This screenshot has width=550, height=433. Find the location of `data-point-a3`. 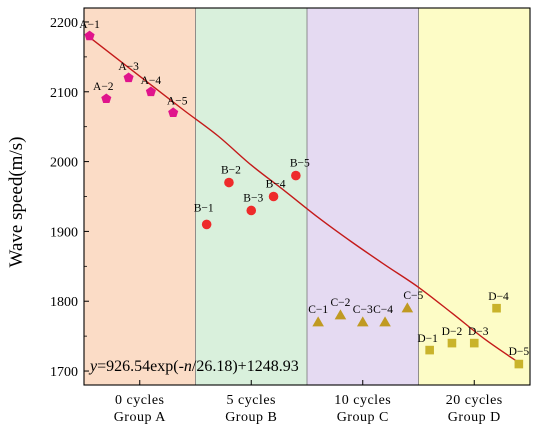

data-point-a3 is located at coordinates (128, 77).